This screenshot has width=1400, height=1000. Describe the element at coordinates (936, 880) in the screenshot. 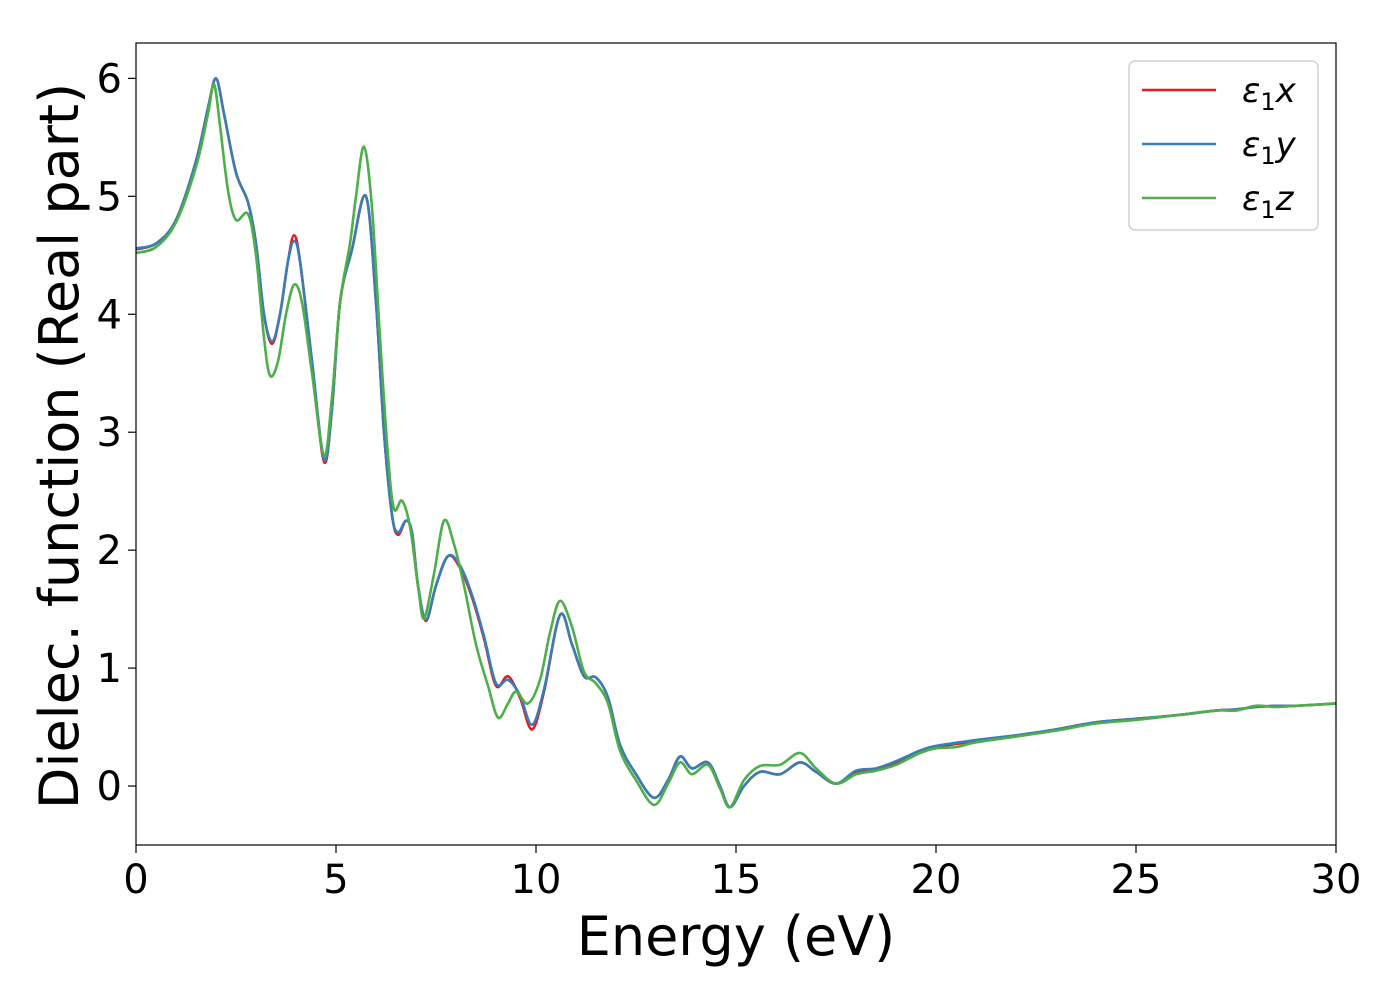

I see `x-tick-label: 20` at that location.